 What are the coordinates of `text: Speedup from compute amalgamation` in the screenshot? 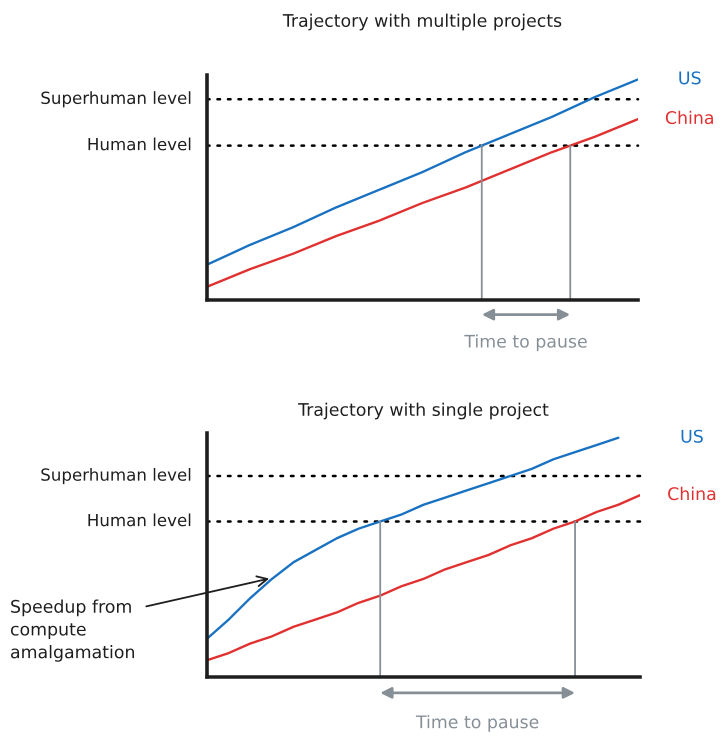 It's located at (72, 631).